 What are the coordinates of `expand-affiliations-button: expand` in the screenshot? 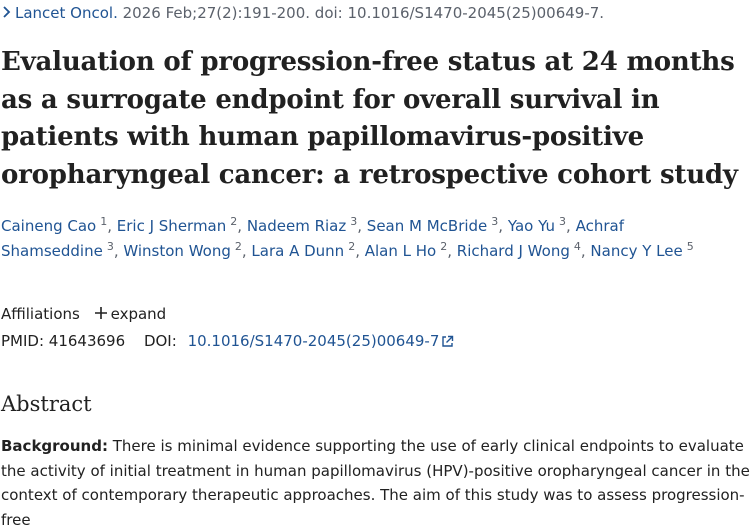 It's located at (138, 314).